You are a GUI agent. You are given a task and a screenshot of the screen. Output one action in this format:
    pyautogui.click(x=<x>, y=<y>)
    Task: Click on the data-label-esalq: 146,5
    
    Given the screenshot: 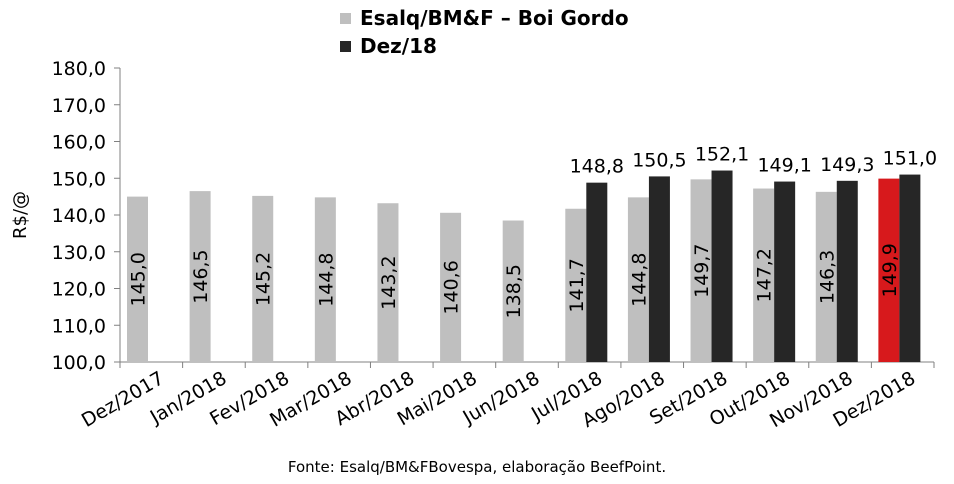 What is the action you would take?
    pyautogui.click(x=201, y=276)
    